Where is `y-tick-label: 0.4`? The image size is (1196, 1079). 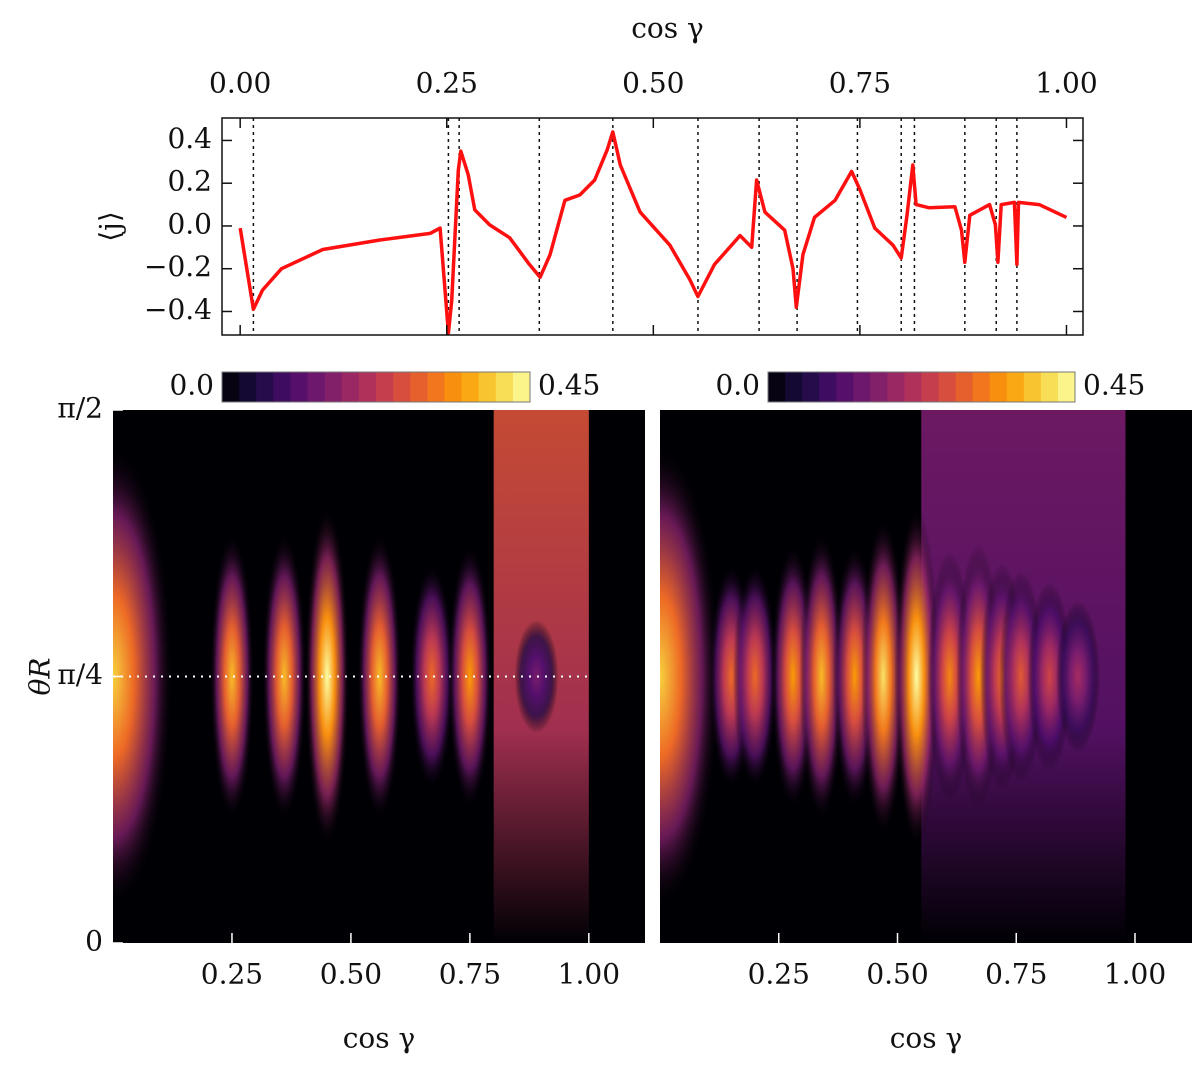 y-tick-label: 0.4 is located at coordinates (189, 138).